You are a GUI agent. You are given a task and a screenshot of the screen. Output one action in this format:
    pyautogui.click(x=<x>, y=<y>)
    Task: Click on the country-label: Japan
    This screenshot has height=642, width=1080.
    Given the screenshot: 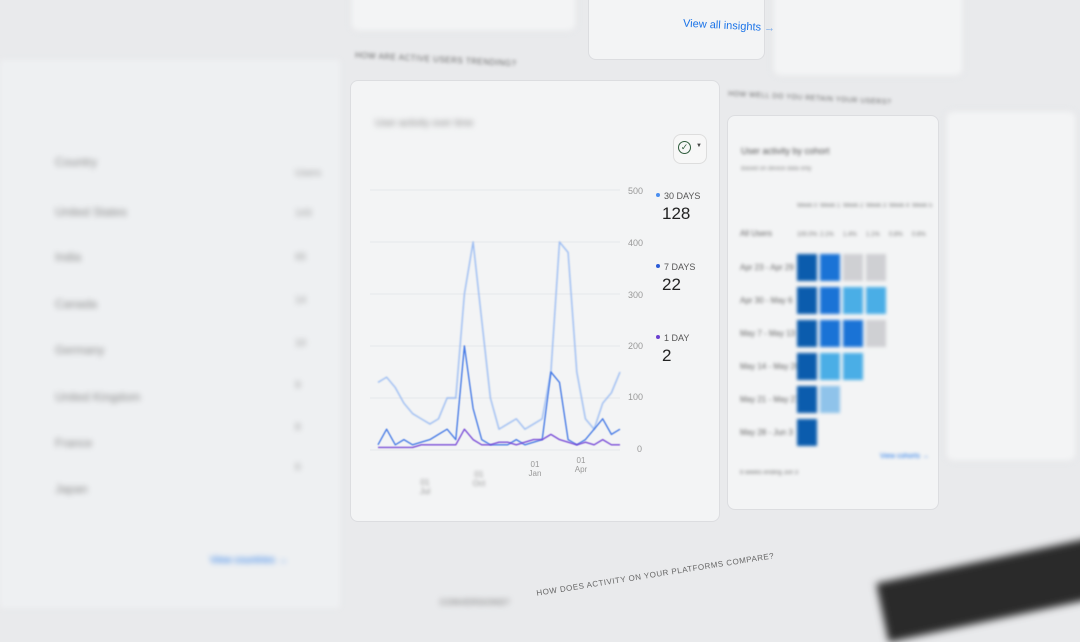 What is the action you would take?
    pyautogui.click(x=71, y=489)
    